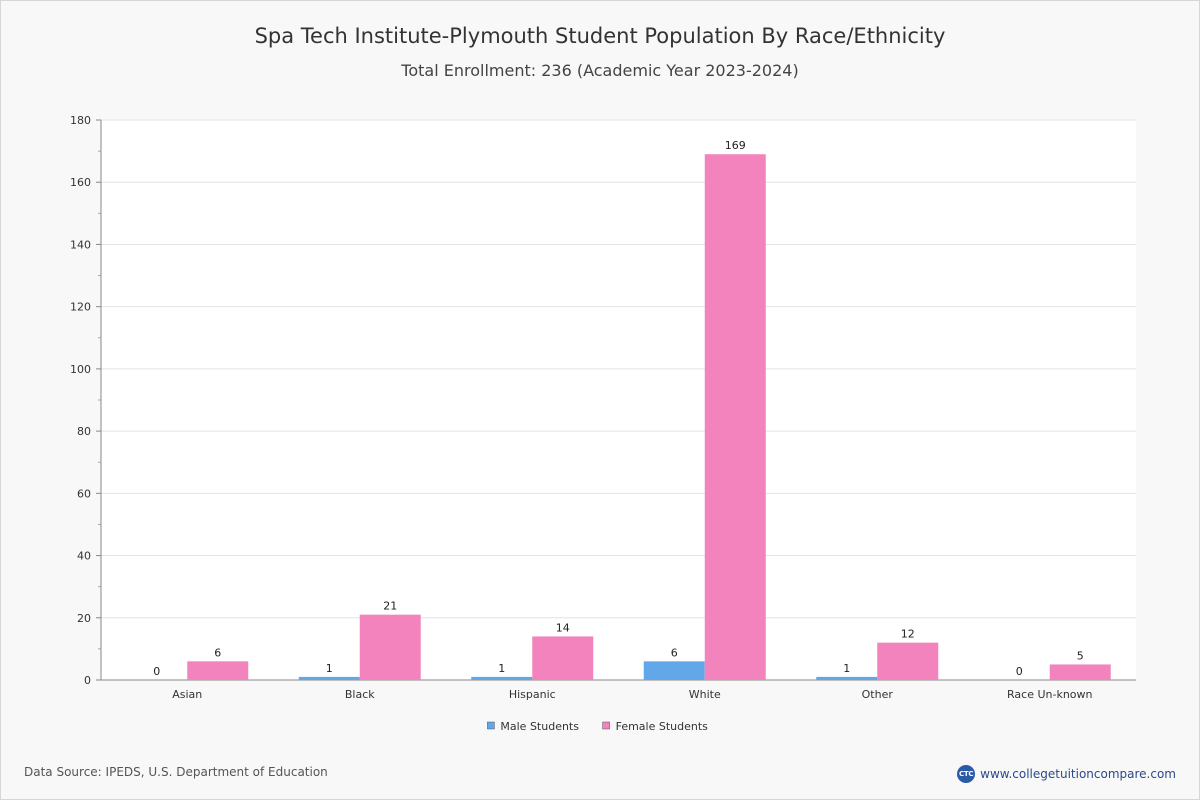 Image resolution: width=1200 pixels, height=800 pixels. What do you see at coordinates (563, 627) in the screenshot?
I see `data-label: 14` at bounding box center [563, 627].